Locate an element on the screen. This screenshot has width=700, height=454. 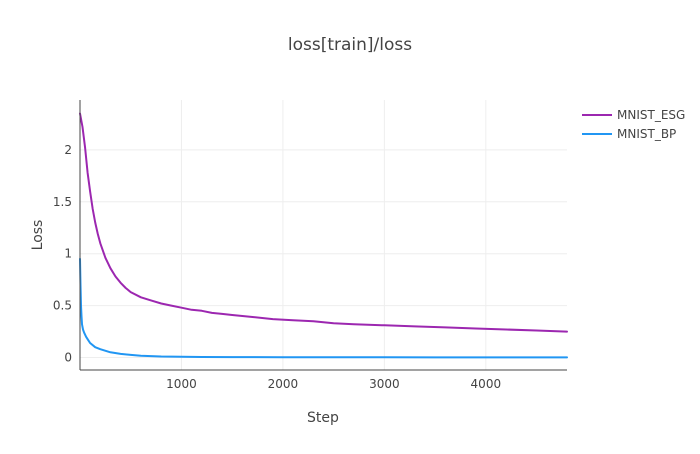
y-tick-label: 1 is located at coordinates (68, 254).